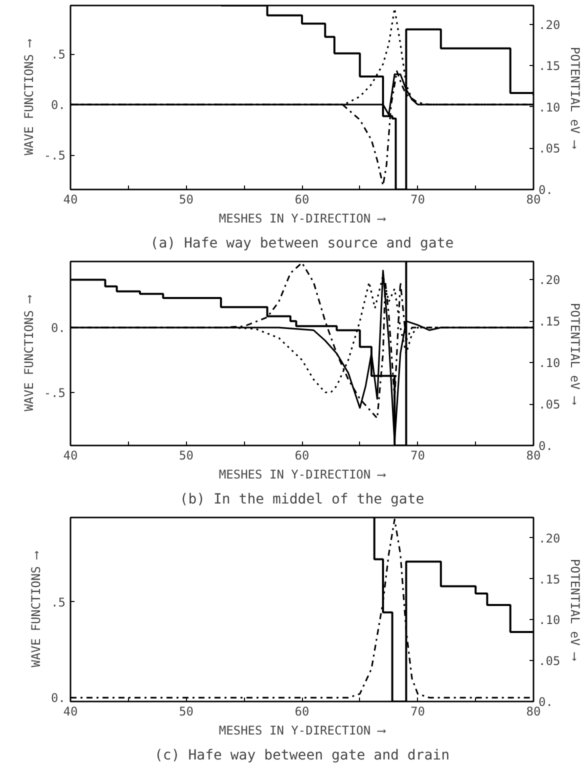  I want to click on text: (a) Hafe way between source and gate, so click(302, 244).